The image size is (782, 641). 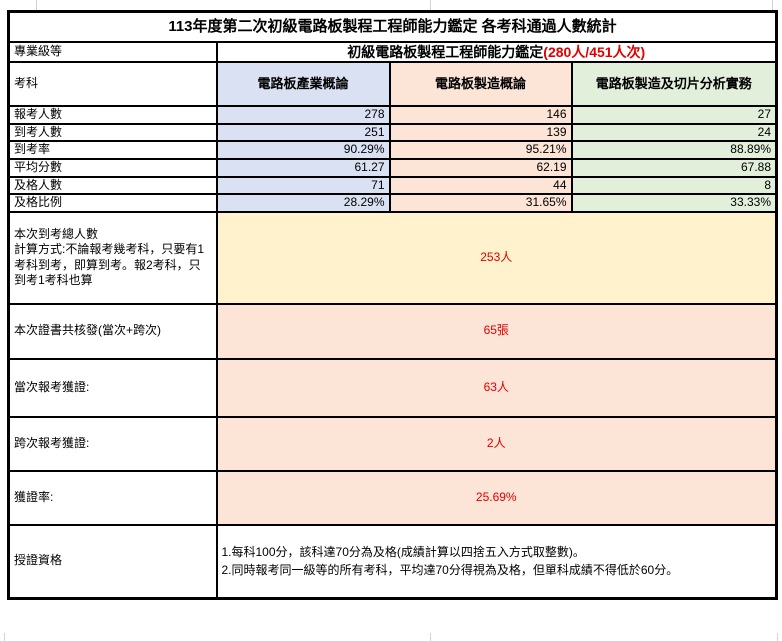 I want to click on stat-value: 8, so click(x=674, y=185).